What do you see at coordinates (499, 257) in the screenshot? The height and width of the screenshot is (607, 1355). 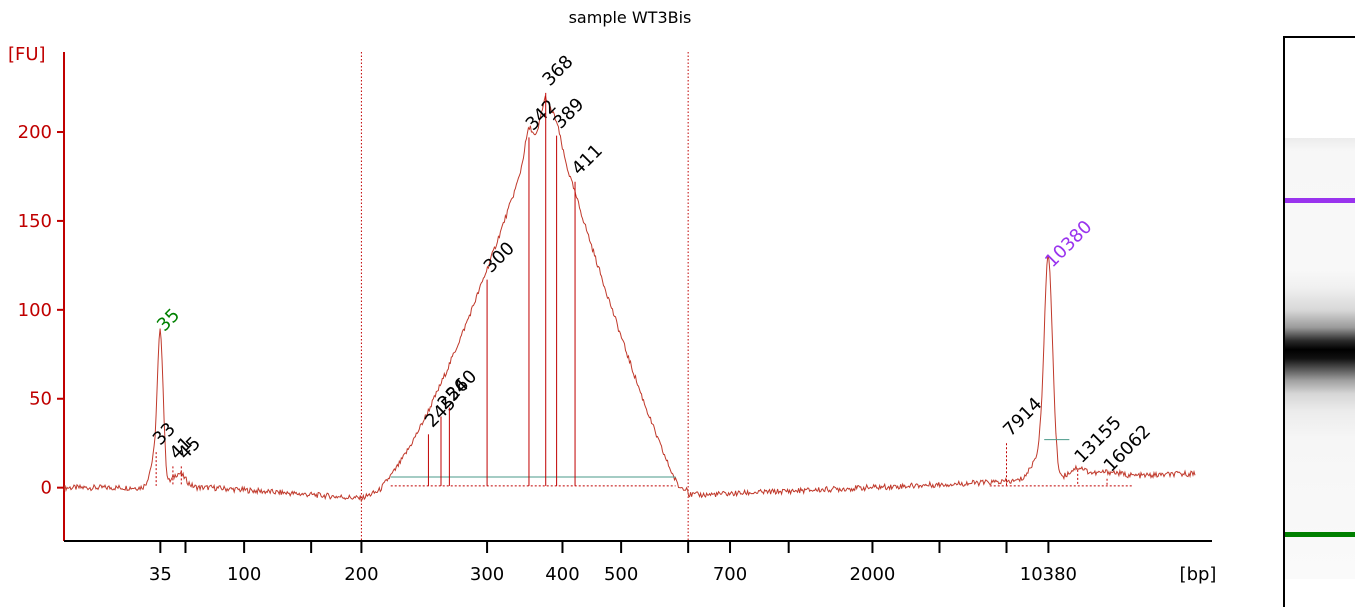 I see `peak-label: 300` at bounding box center [499, 257].